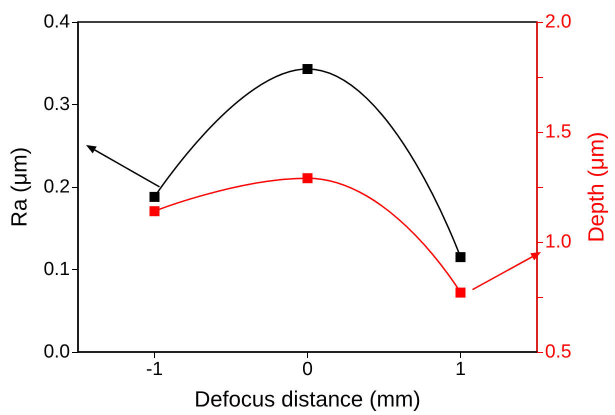 The image size is (615, 415). I want to click on y2-tick-label: 0.5, so click(558, 352).